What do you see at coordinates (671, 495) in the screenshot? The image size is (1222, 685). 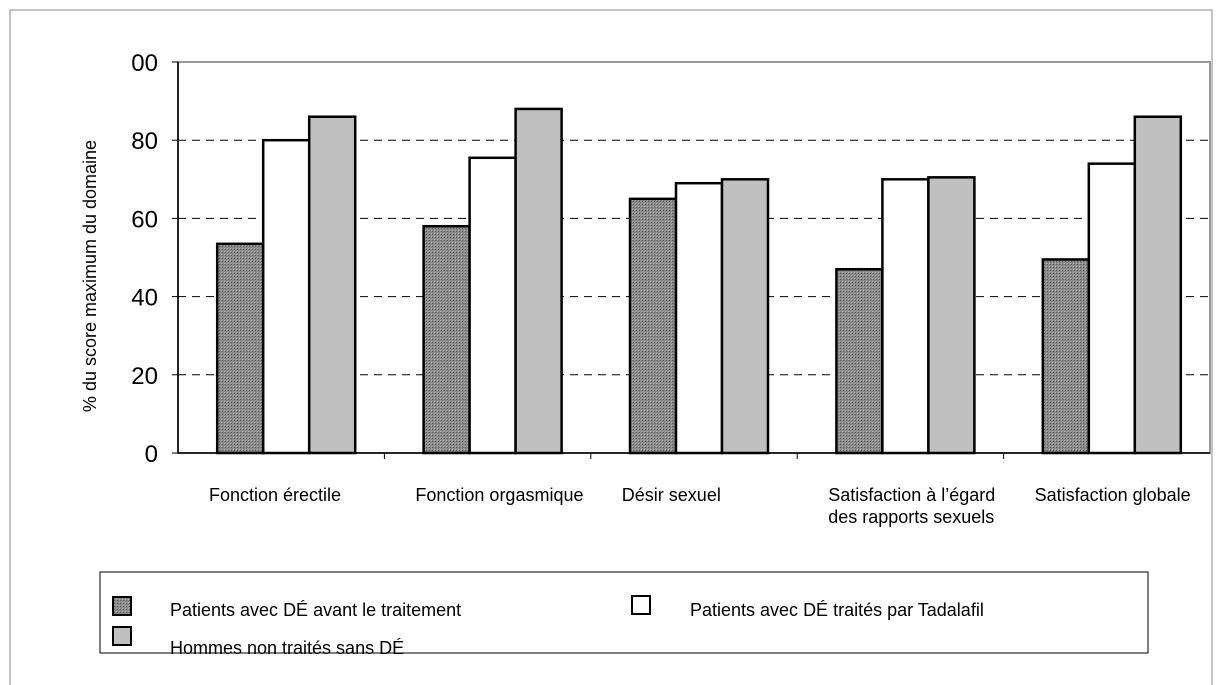 I see `x-tick-label: Désir sexuel` at bounding box center [671, 495].